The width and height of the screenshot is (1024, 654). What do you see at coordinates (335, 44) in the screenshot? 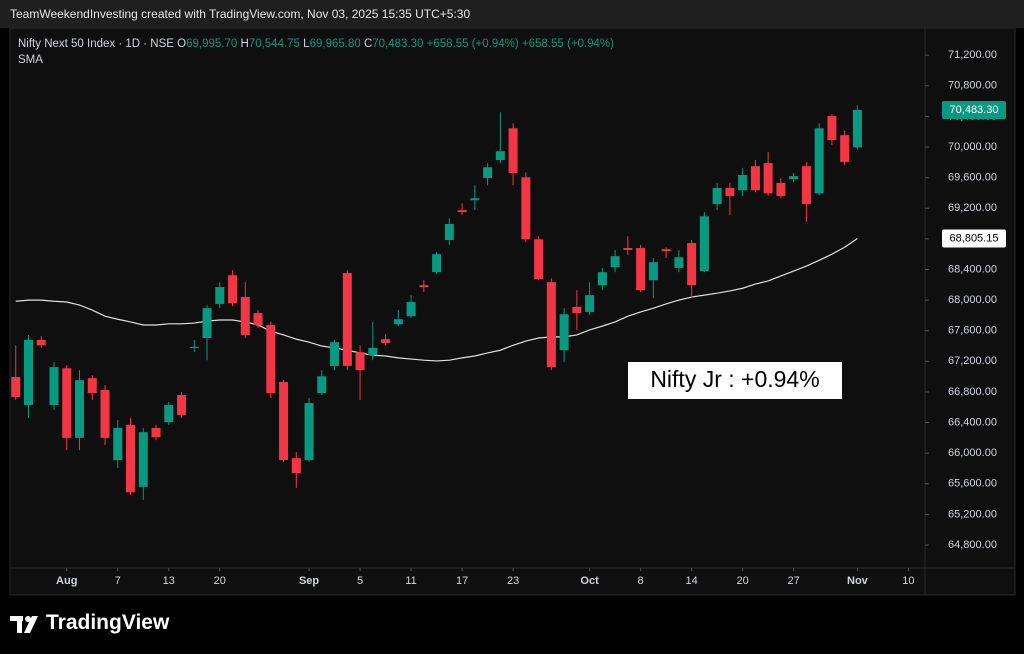
I see `ohlc-value: 69,965.80` at bounding box center [335, 44].